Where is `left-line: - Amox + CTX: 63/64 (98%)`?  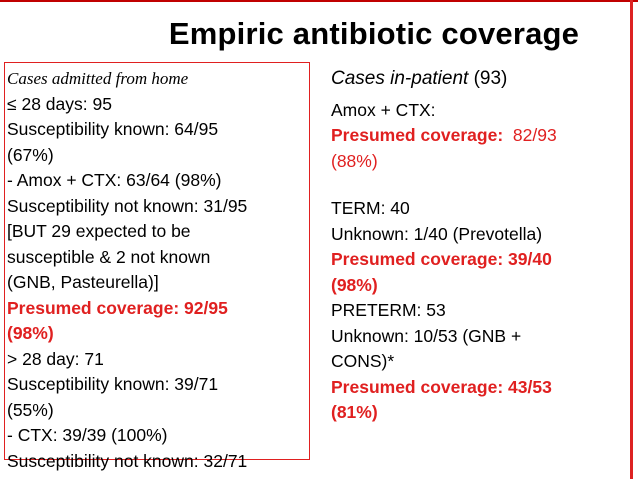 left-line: - Amox + CTX: 63/64 (98%) is located at coordinates (114, 180).